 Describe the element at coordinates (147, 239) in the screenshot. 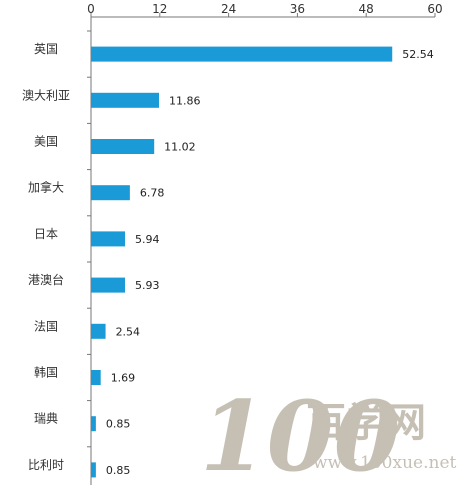

I see `data-label: 5.94` at that location.